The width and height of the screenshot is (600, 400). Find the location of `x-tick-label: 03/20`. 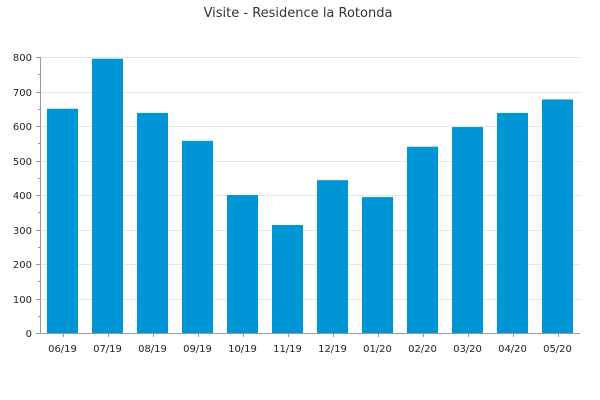

x-tick-label: 03/20 is located at coordinates (467, 349).